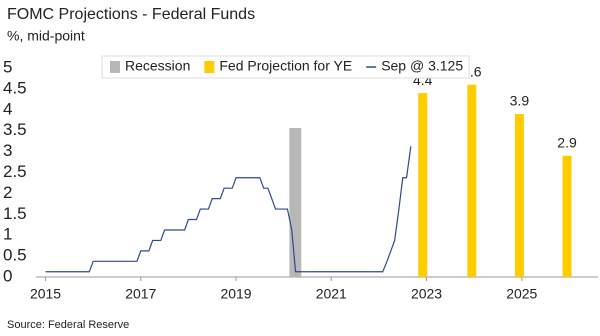 The height and width of the screenshot is (336, 600). Describe the element at coordinates (7, 66) in the screenshot. I see `y-tick-label: 5` at that location.